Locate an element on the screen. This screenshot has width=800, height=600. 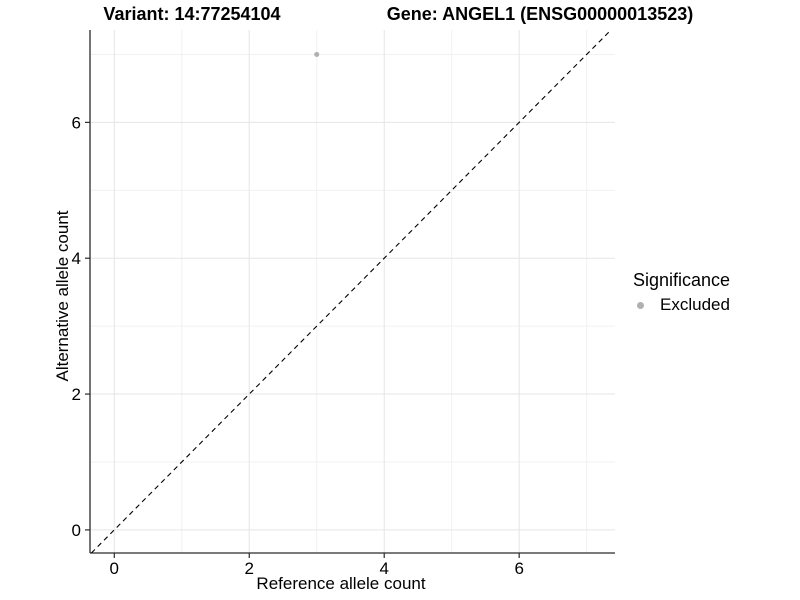
plot-title-variant: Variant: 14:77254104 is located at coordinates (192, 14).